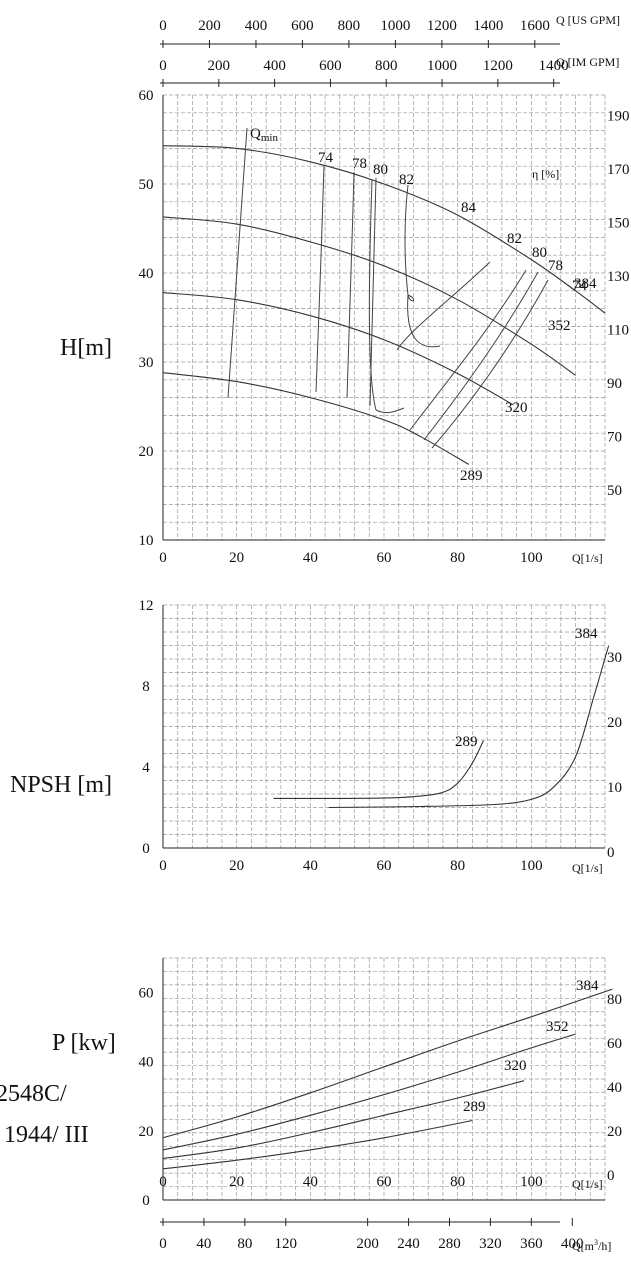 Image resolution: width=631 pixels, height=1262 pixels. Describe the element at coordinates (466, 742) in the screenshot. I see `npsh-curve-label-289: 289` at that location.